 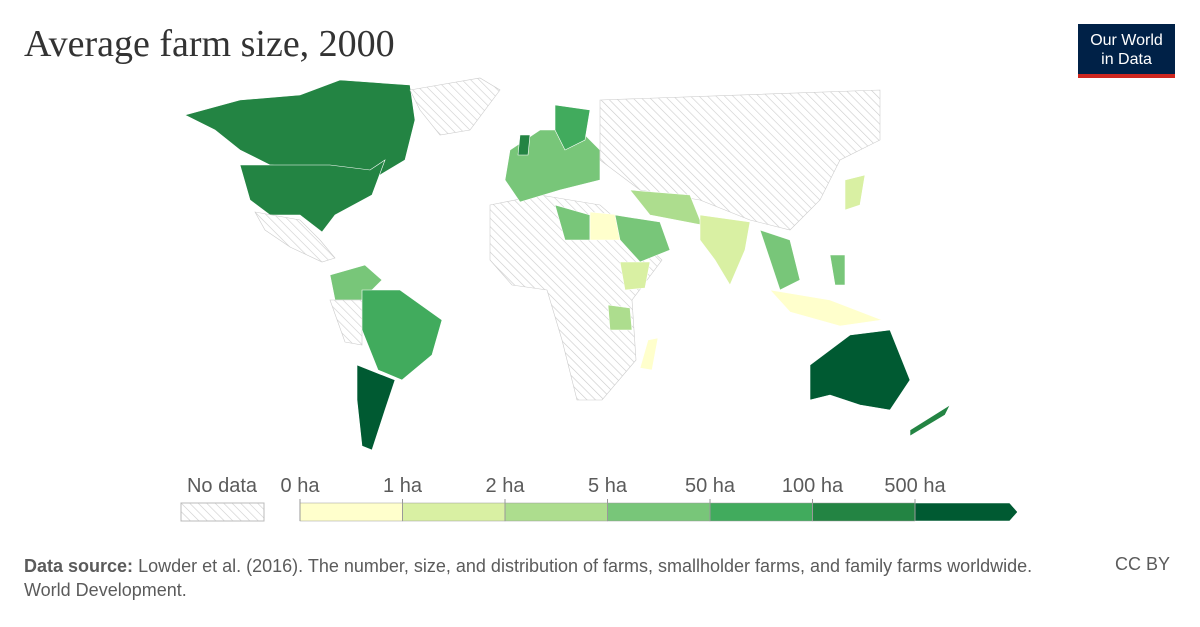 I want to click on japan, so click(x=855, y=192).